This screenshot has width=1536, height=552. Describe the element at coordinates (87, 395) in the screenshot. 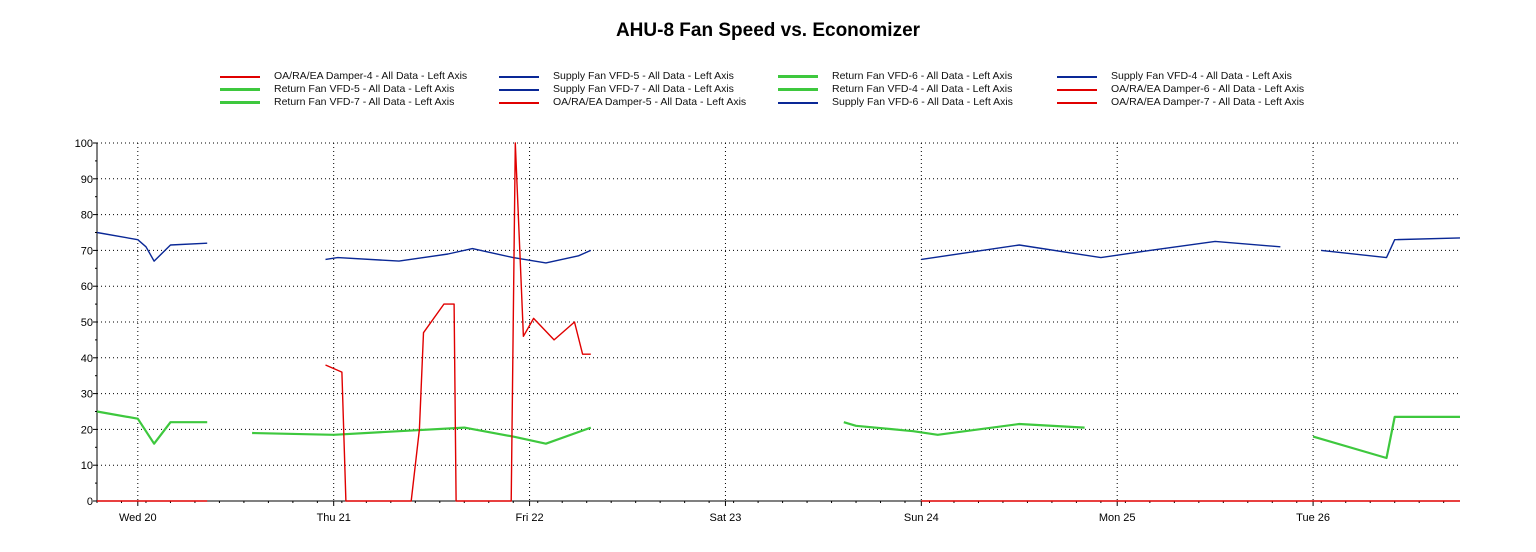

I see `y-tick-label: 30` at that location.